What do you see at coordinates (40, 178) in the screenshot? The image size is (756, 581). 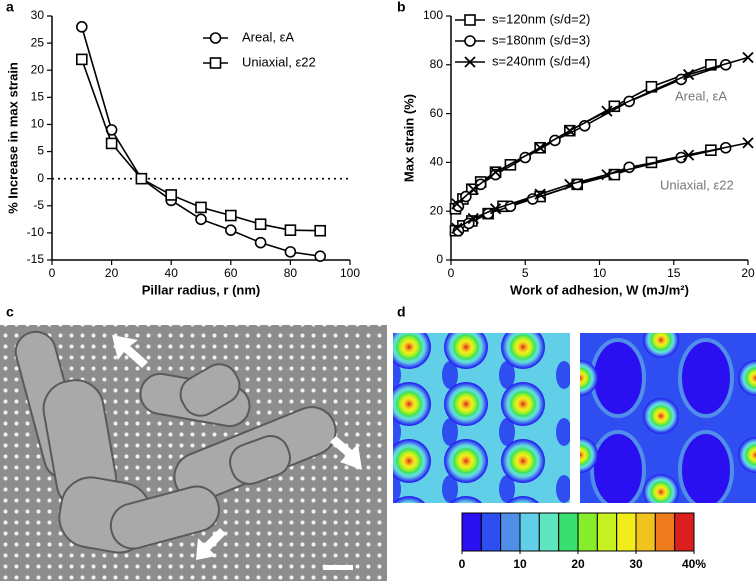 I see `y-tick-label: 0` at bounding box center [40, 178].